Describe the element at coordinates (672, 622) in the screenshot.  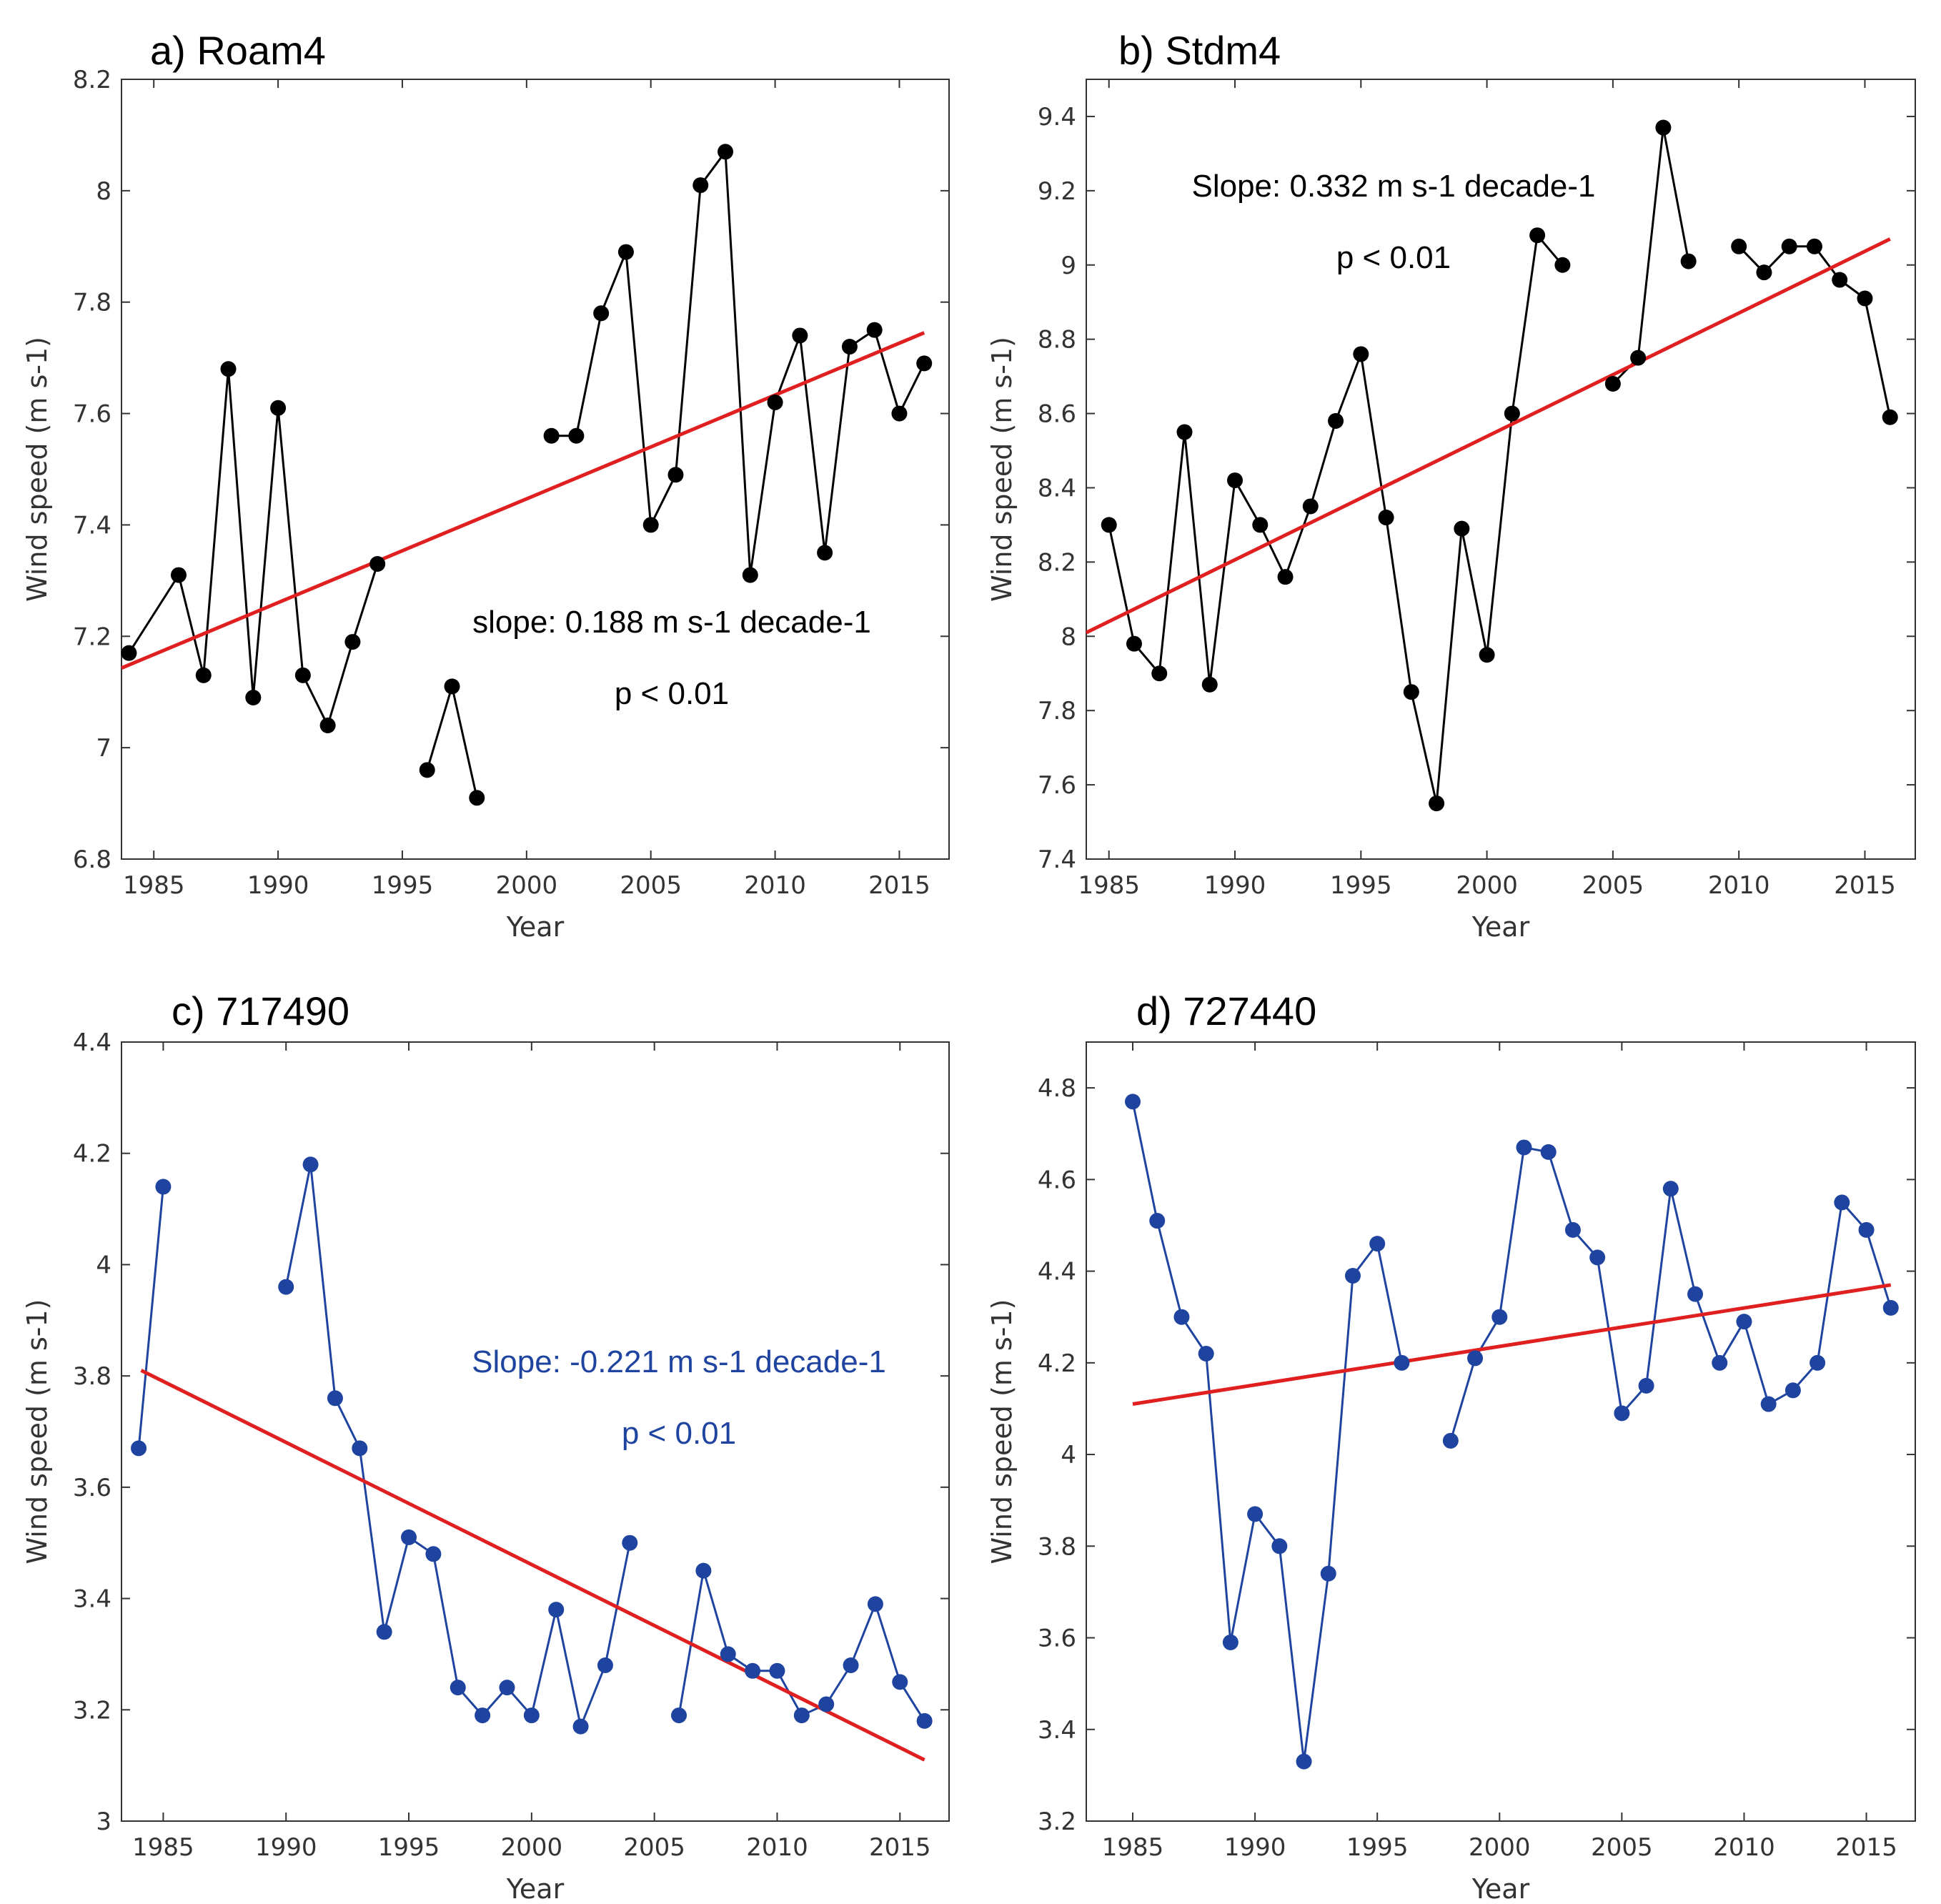
I see `slope-annotation: slope: 0.188 m s-1 decade-1` at that location.